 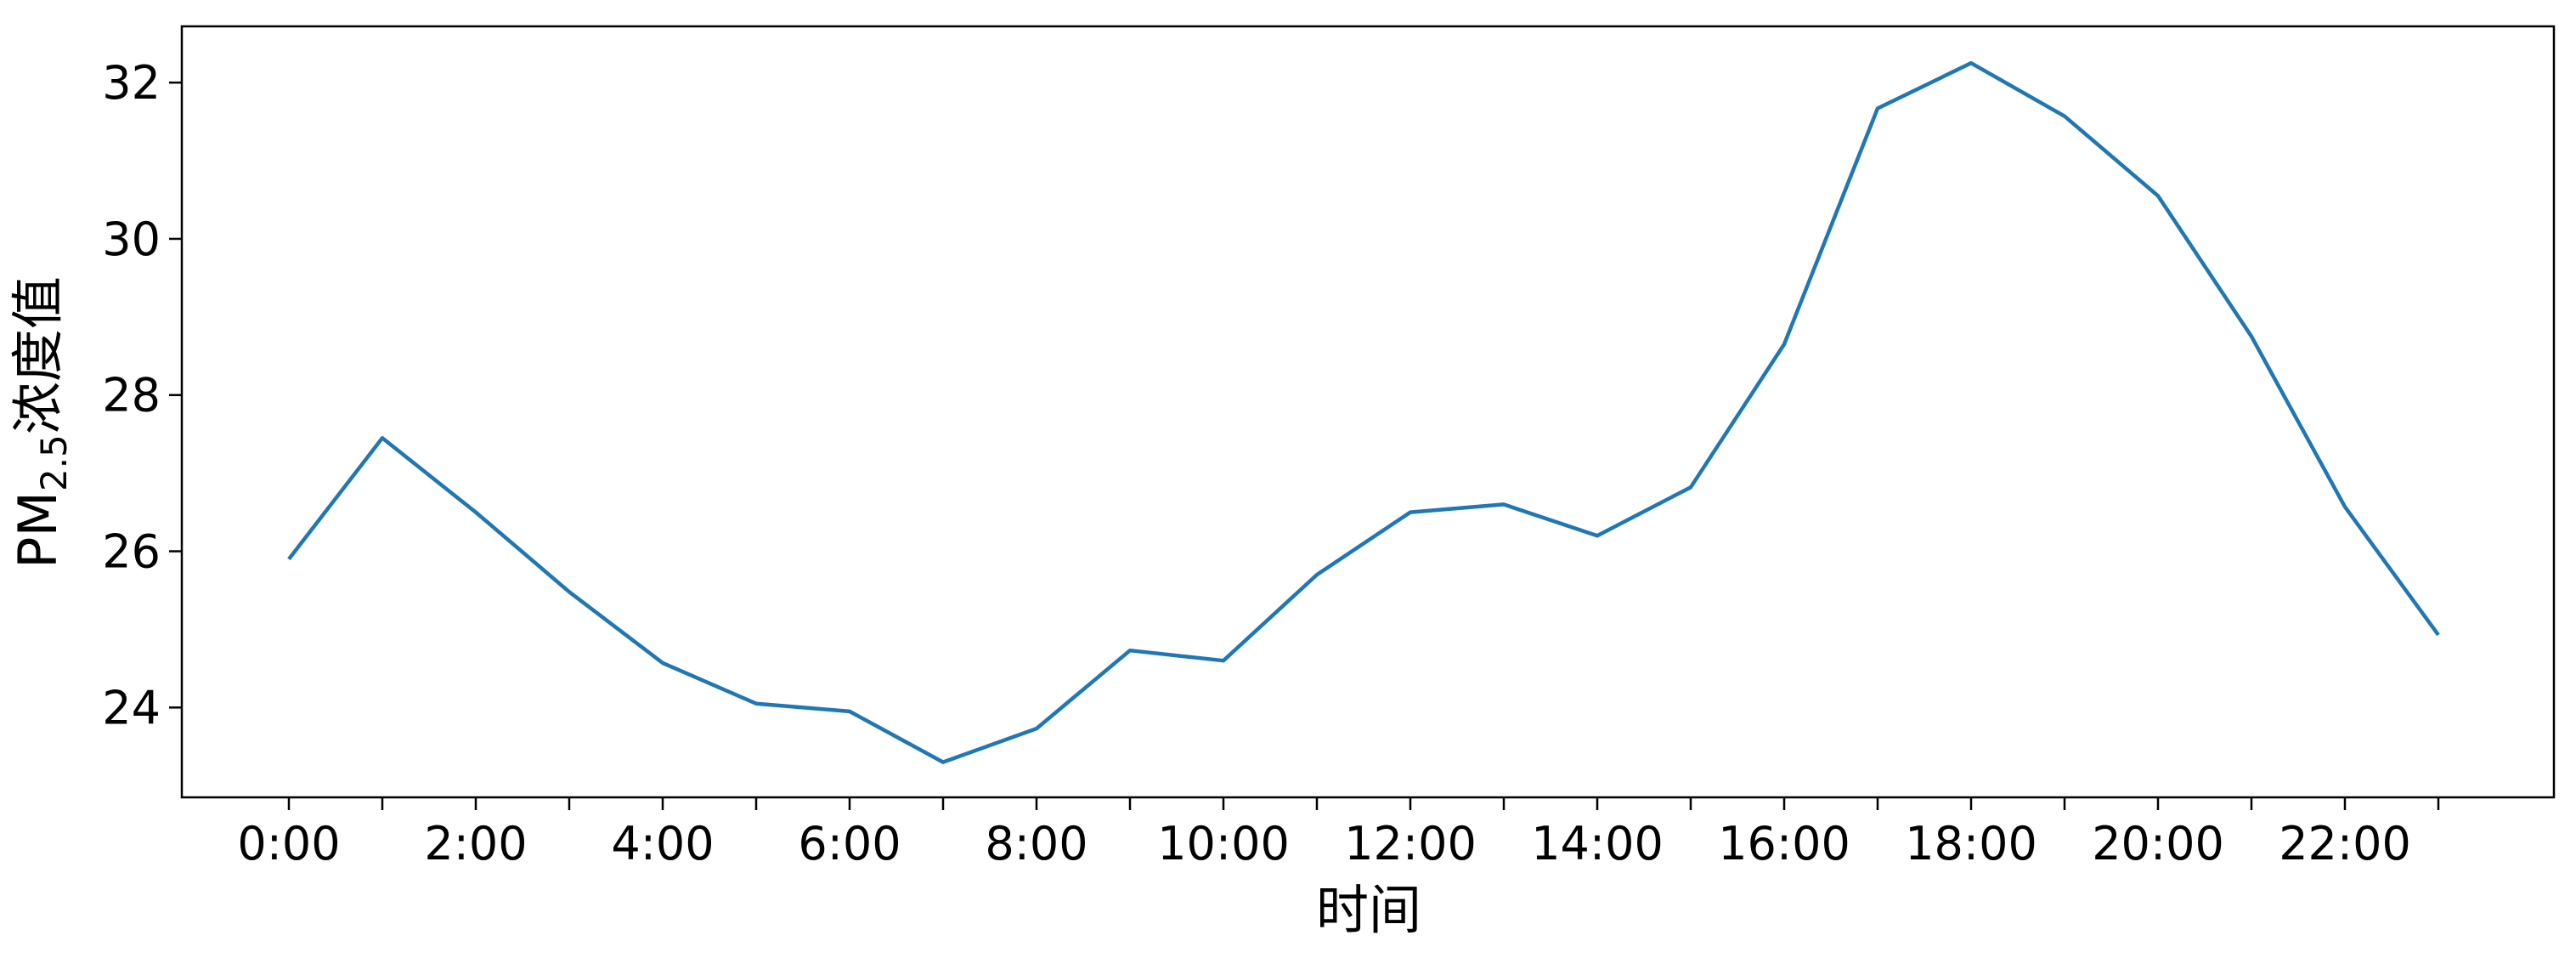 I want to click on x-tick-label: 8:00, so click(x=1036, y=843).